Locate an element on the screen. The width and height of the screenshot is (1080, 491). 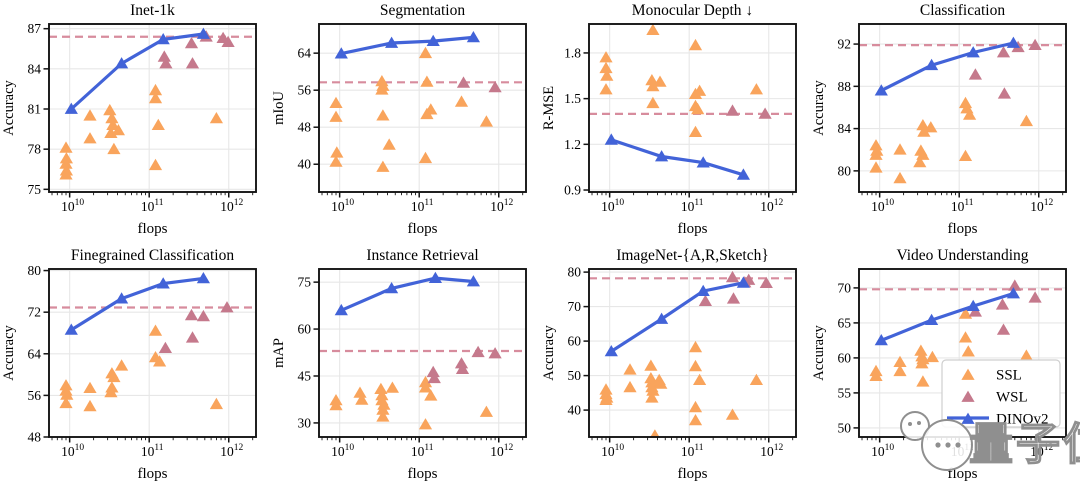
x-tick-label: 1011 is located at coordinates (962, 451).